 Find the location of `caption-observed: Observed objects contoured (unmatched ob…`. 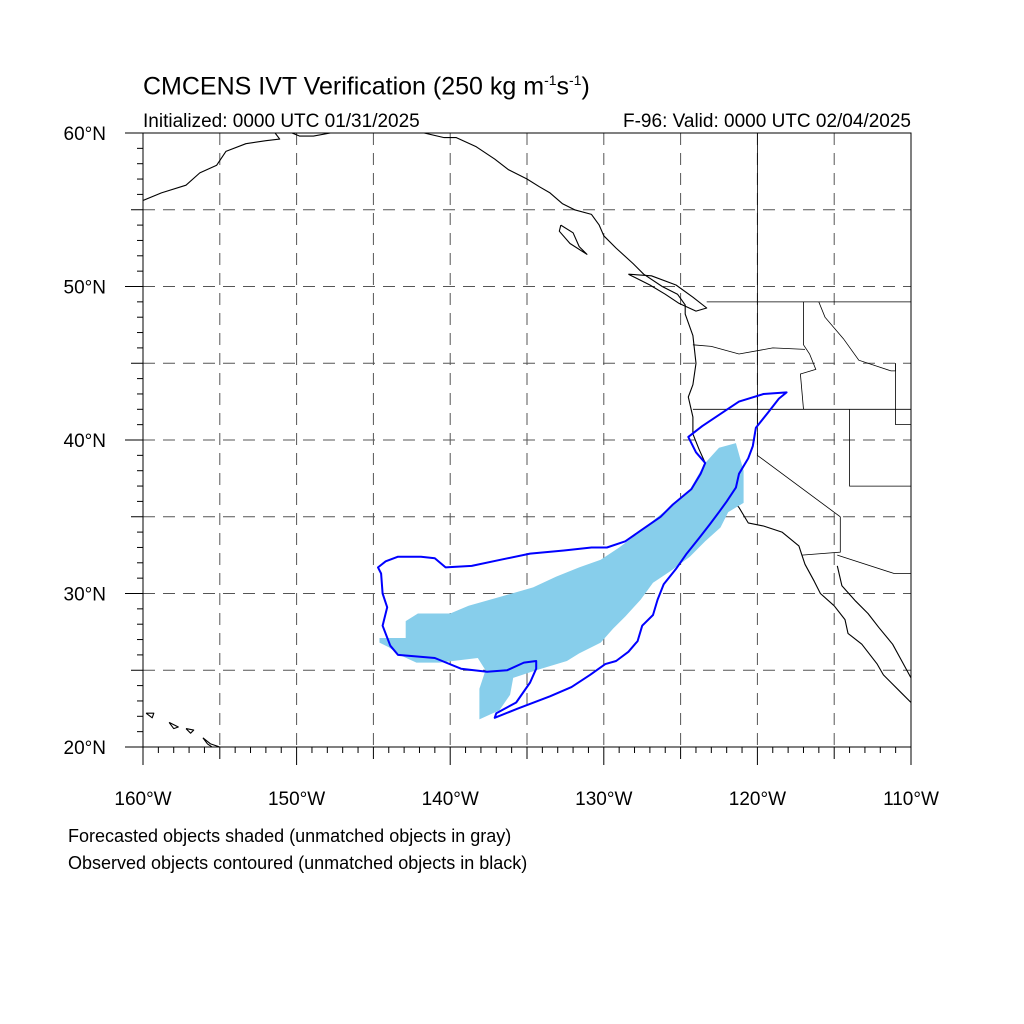

caption-observed: Observed objects contoured (unmatched ob… is located at coordinates (298, 863).